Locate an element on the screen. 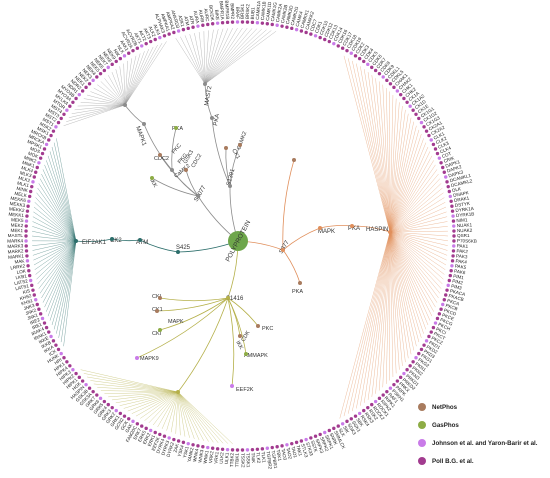  ring-label: MPSK1 is located at coordinates (35, 144).